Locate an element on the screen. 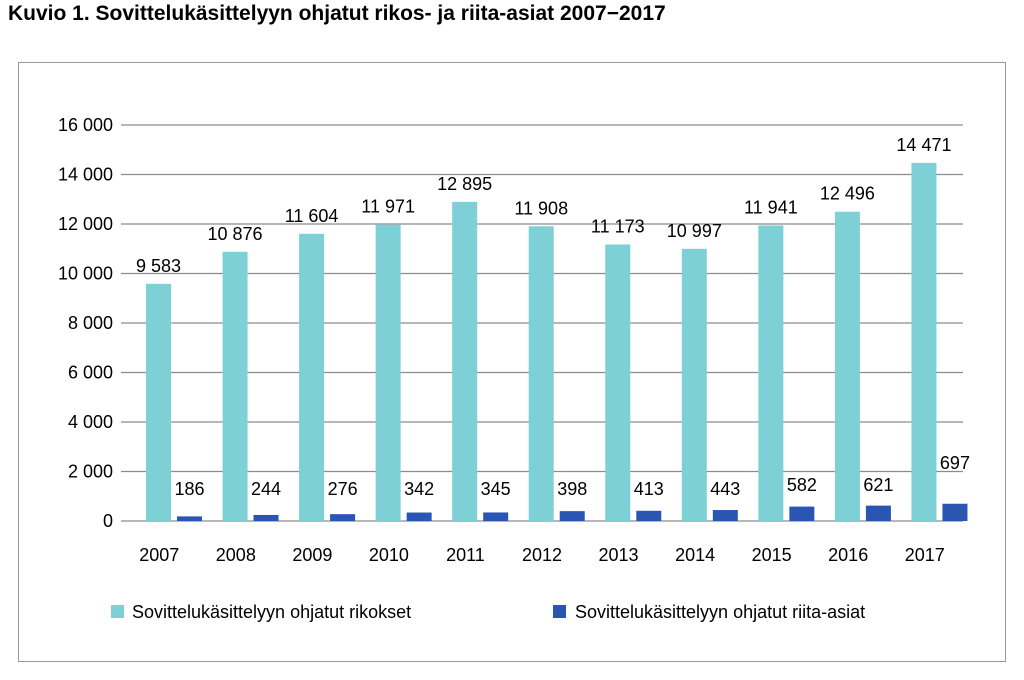  data-label-riita: 186 is located at coordinates (189, 489).